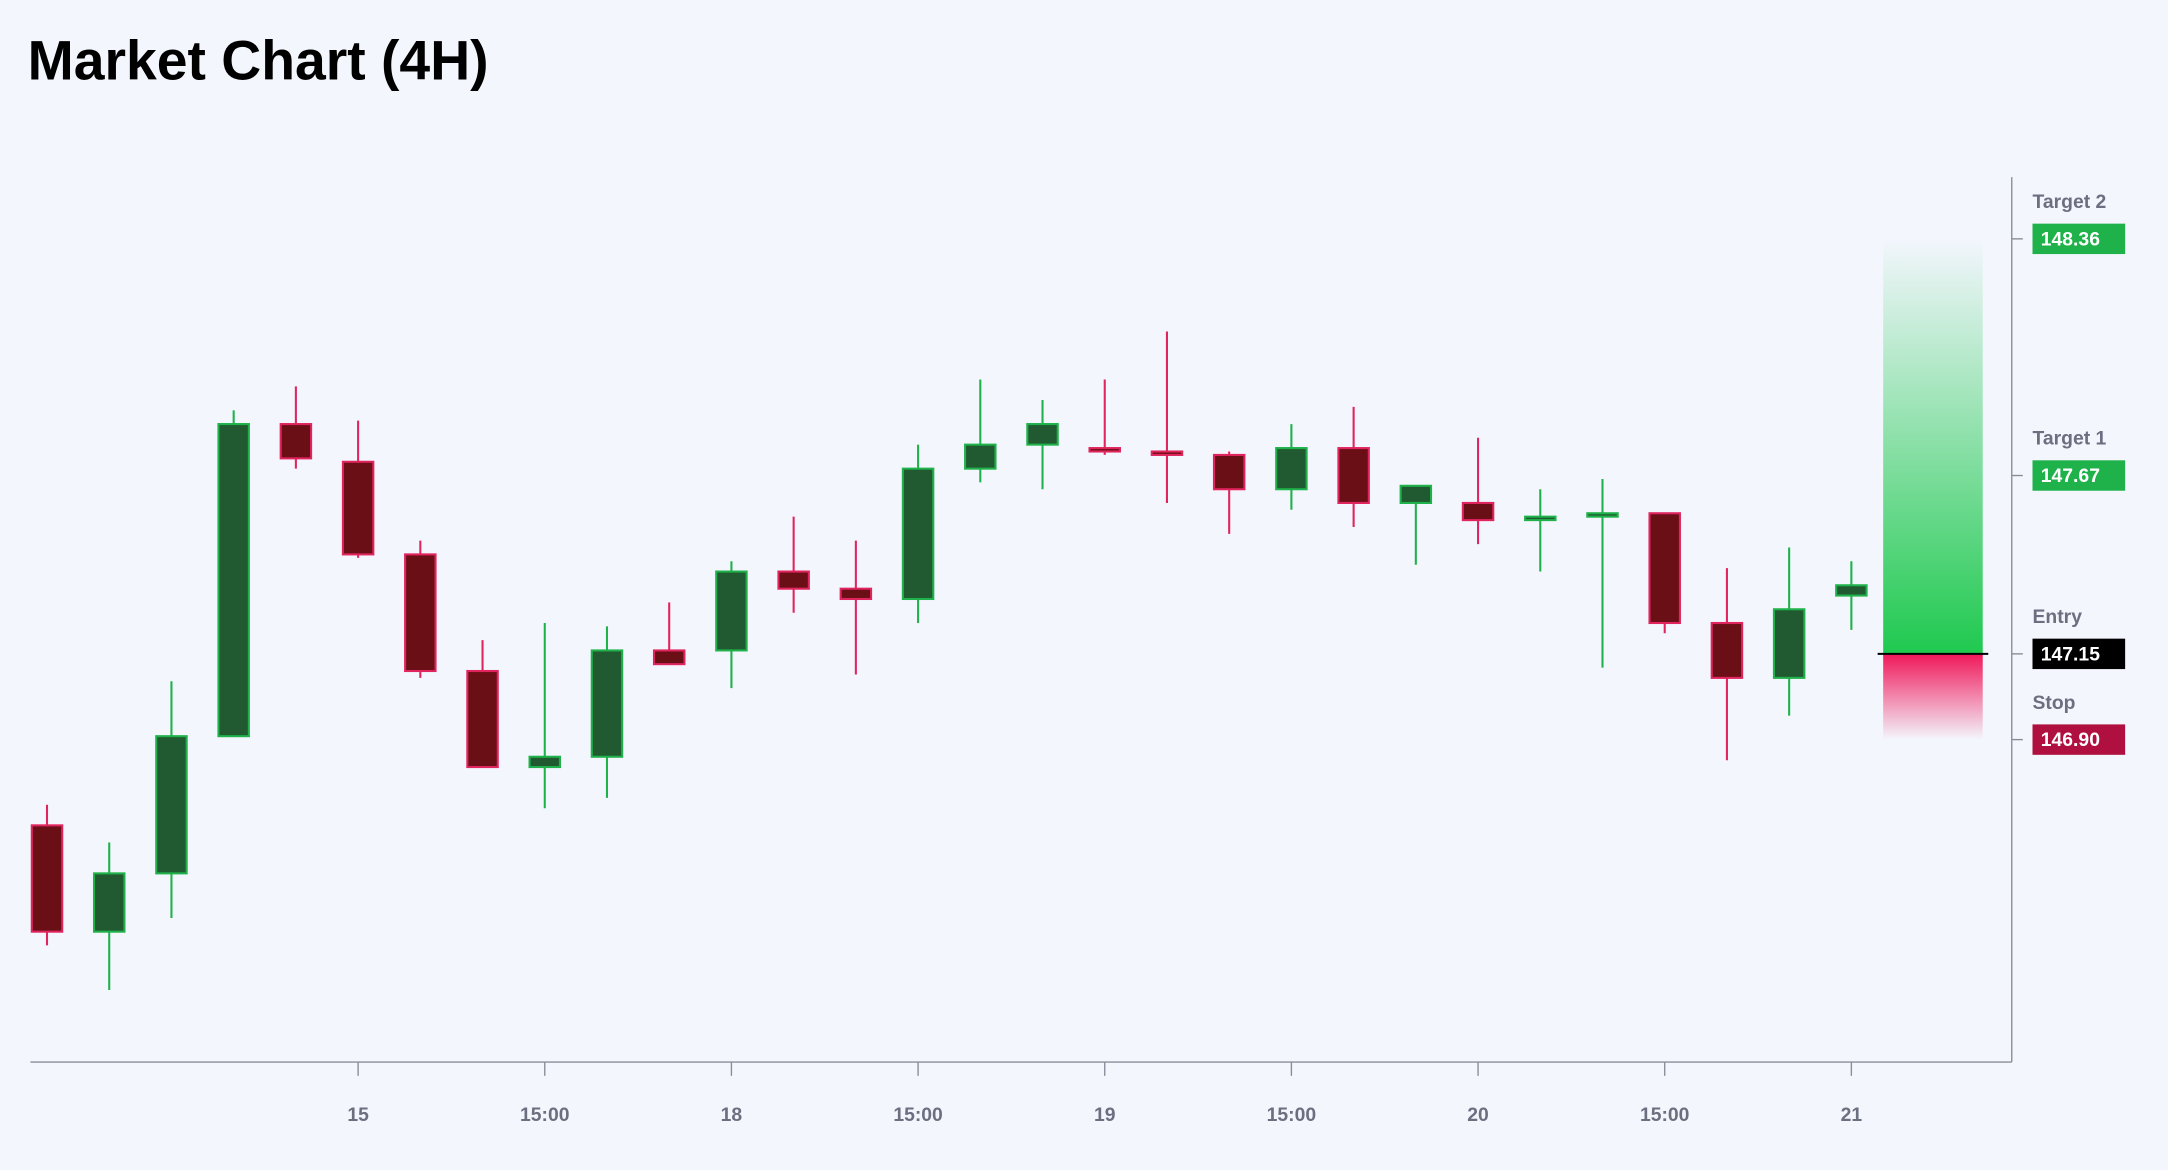  I want to click on x-tick-label: 21, so click(1852, 1115).